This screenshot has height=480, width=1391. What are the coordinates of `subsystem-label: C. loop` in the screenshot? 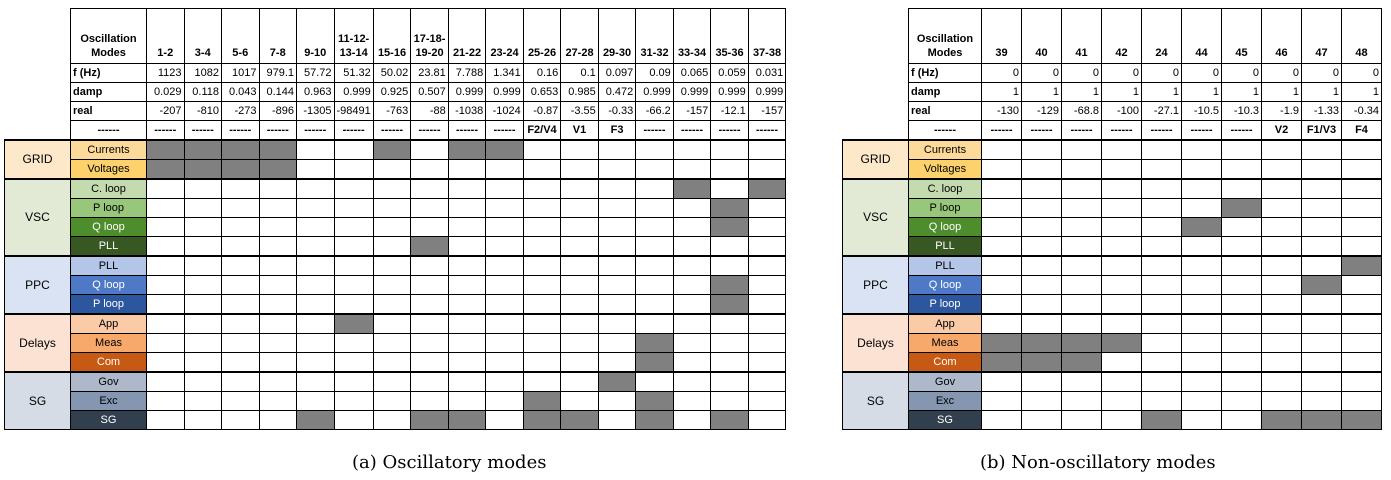 It's located at (945, 188).